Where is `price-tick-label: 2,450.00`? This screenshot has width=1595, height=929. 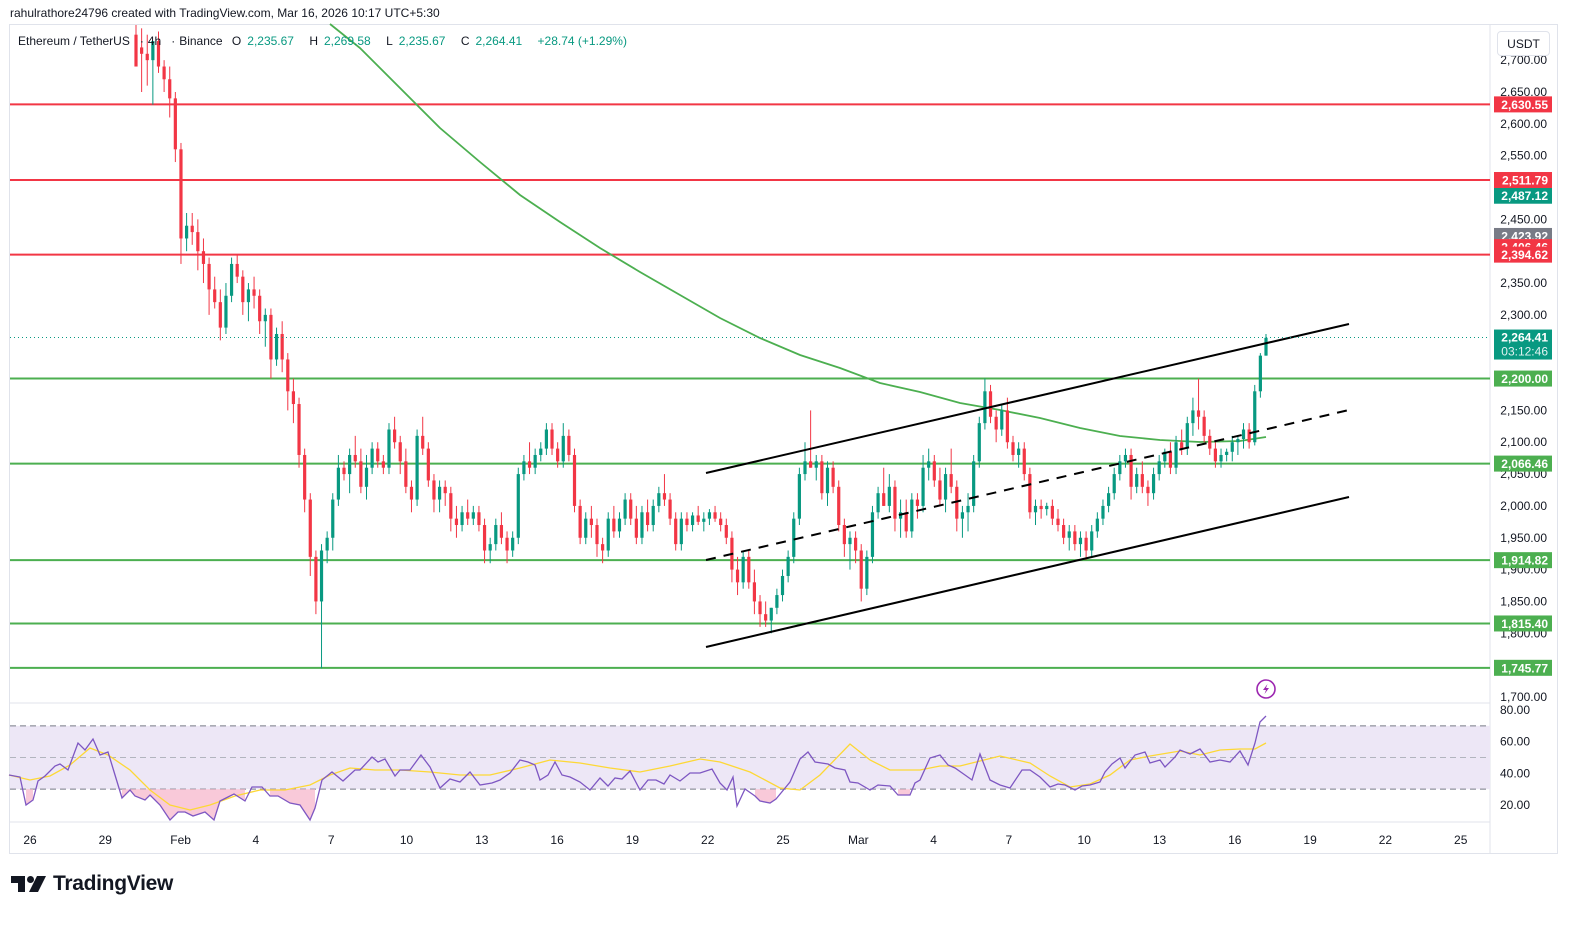
price-tick-label: 2,450.00 is located at coordinates (1523, 219).